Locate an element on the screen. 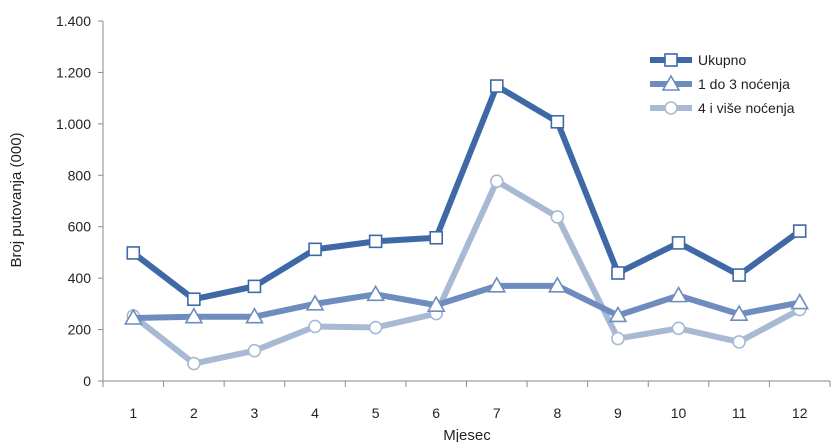 The height and width of the screenshot is (442, 836). x-tick-label: 11 is located at coordinates (739, 413).